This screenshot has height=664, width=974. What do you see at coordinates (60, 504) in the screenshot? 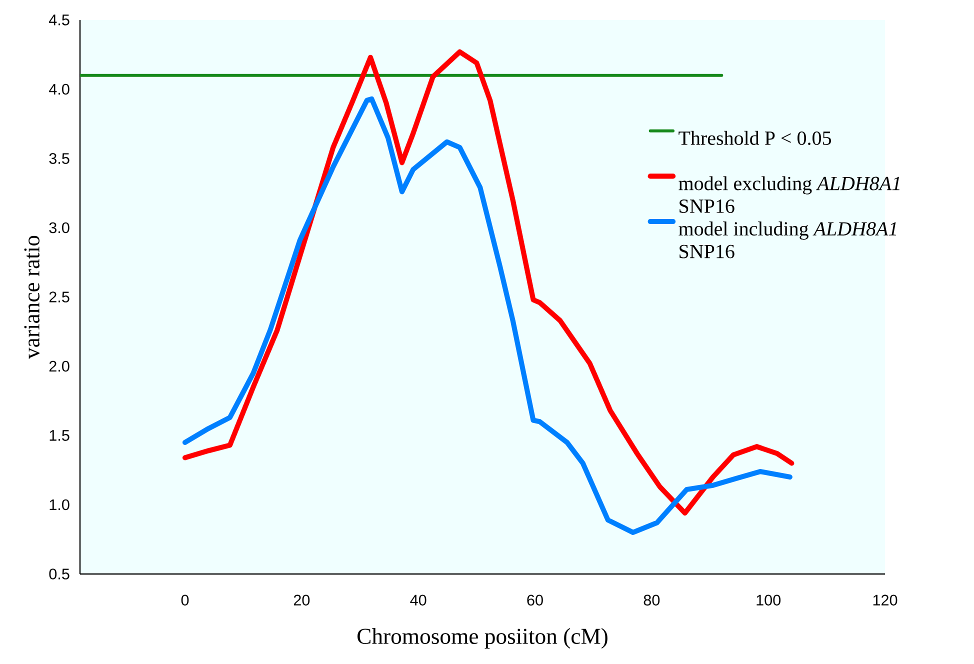
I see `y-tick-label: 1.0` at bounding box center [60, 504].